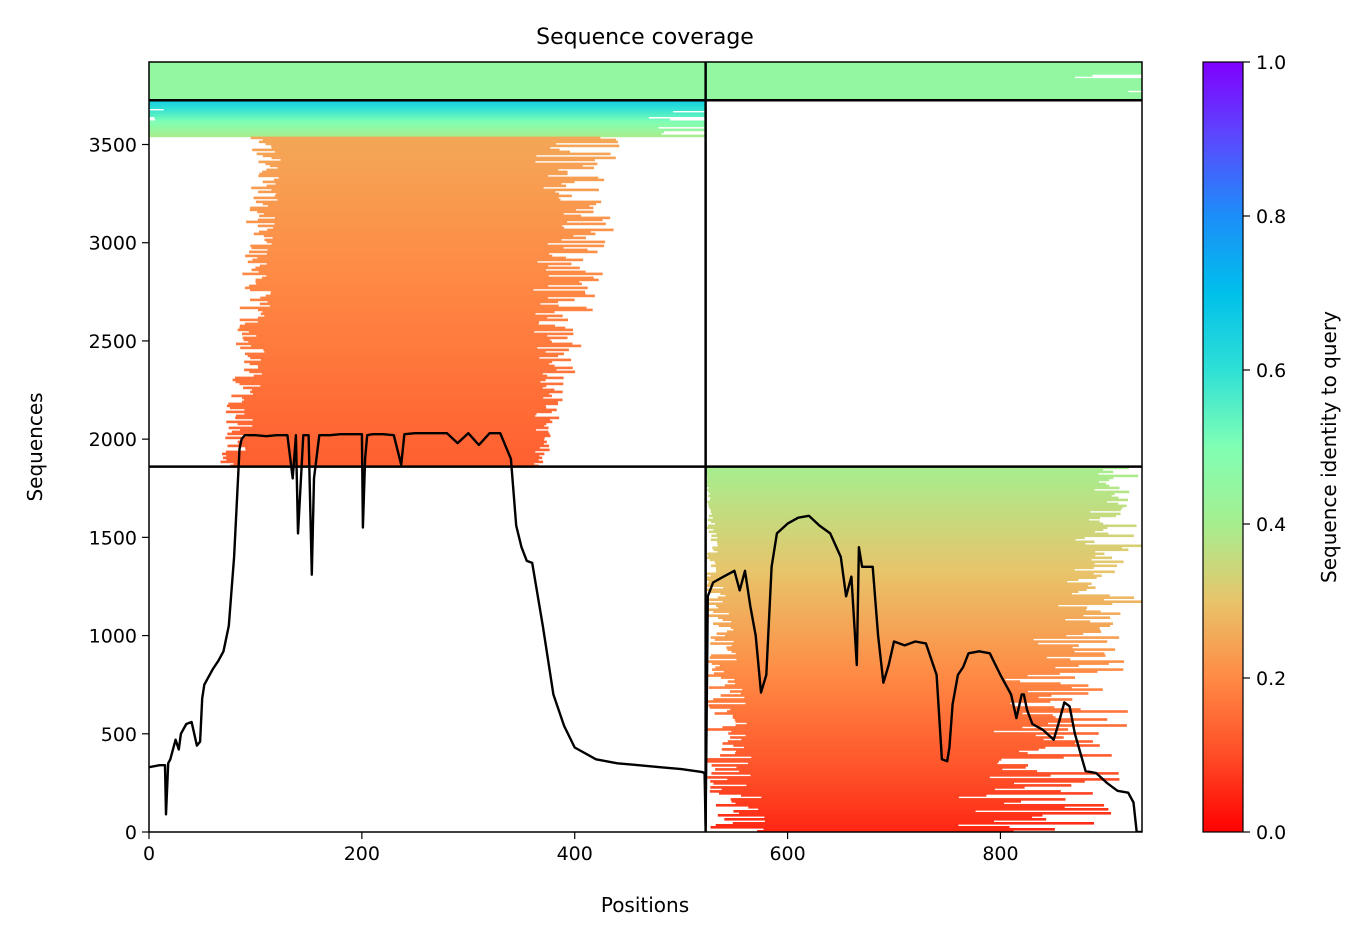  What do you see at coordinates (35, 446) in the screenshot?
I see `y-axis-label: Sequences` at bounding box center [35, 446].